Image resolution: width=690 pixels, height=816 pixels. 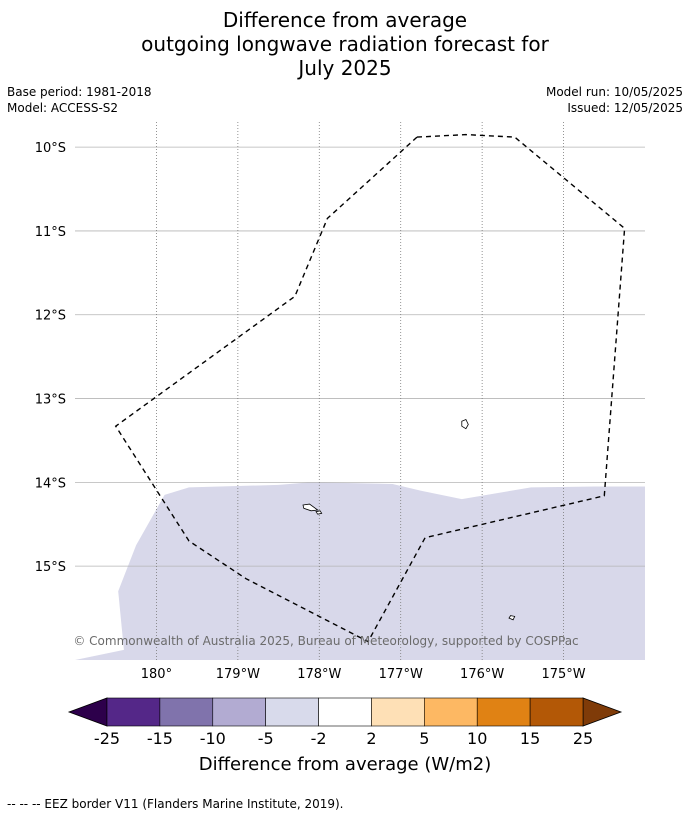 What do you see at coordinates (345, 20) in the screenshot?
I see `title-line-1: Difference from average` at bounding box center [345, 20].